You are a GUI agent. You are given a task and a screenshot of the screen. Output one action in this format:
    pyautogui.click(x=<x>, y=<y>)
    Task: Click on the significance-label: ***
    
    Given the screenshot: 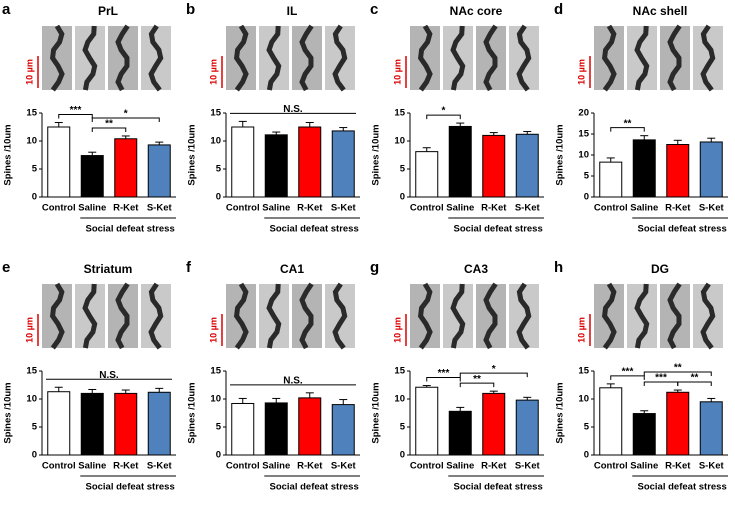 What is the action you would take?
    pyautogui.click(x=76, y=110)
    